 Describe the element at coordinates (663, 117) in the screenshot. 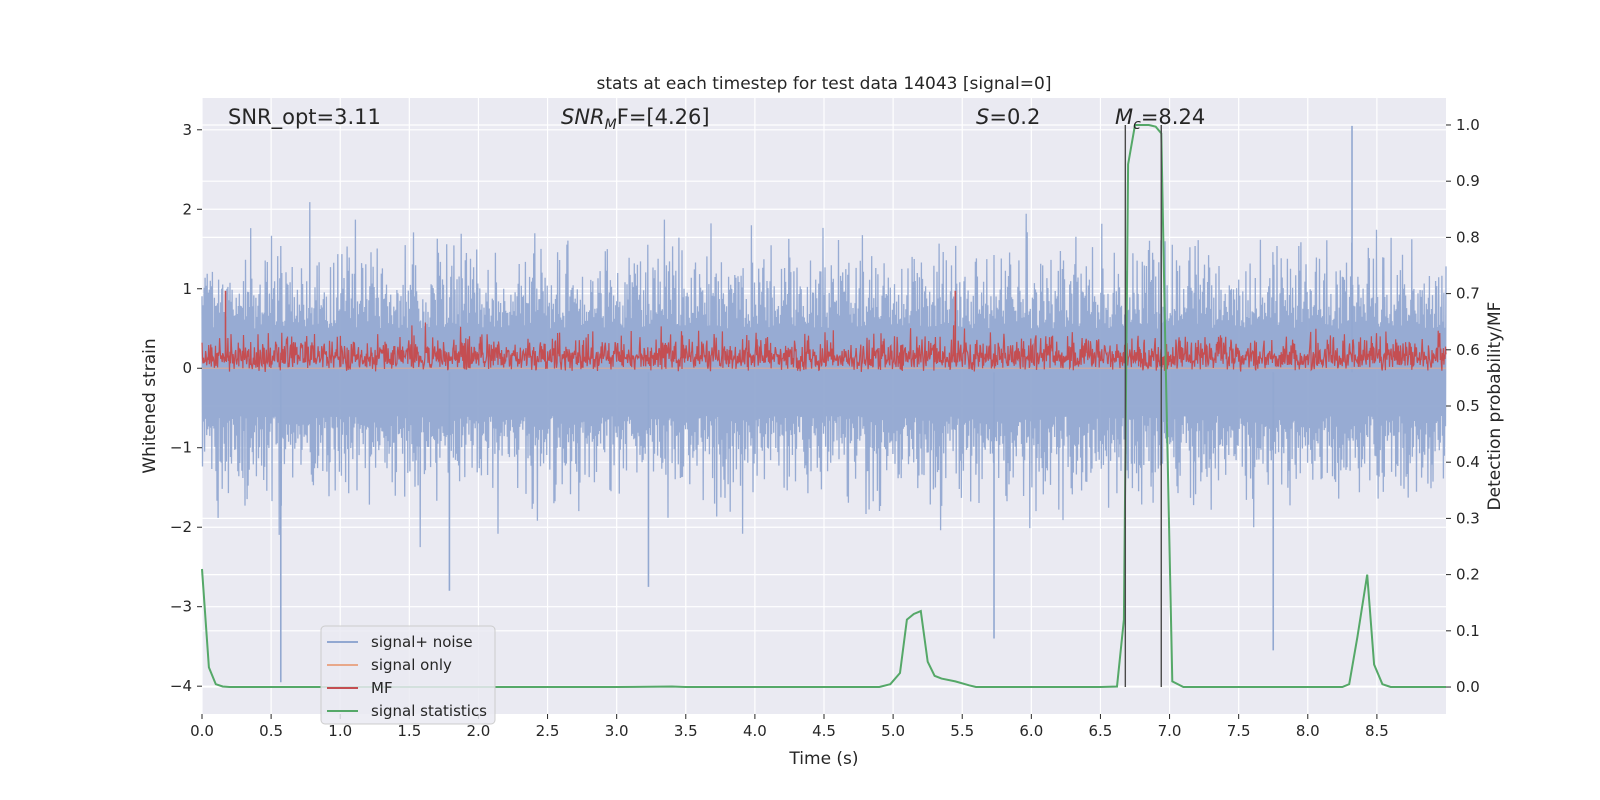

I see `annotation-snr-mf-value: F=[4.26]` at that location.